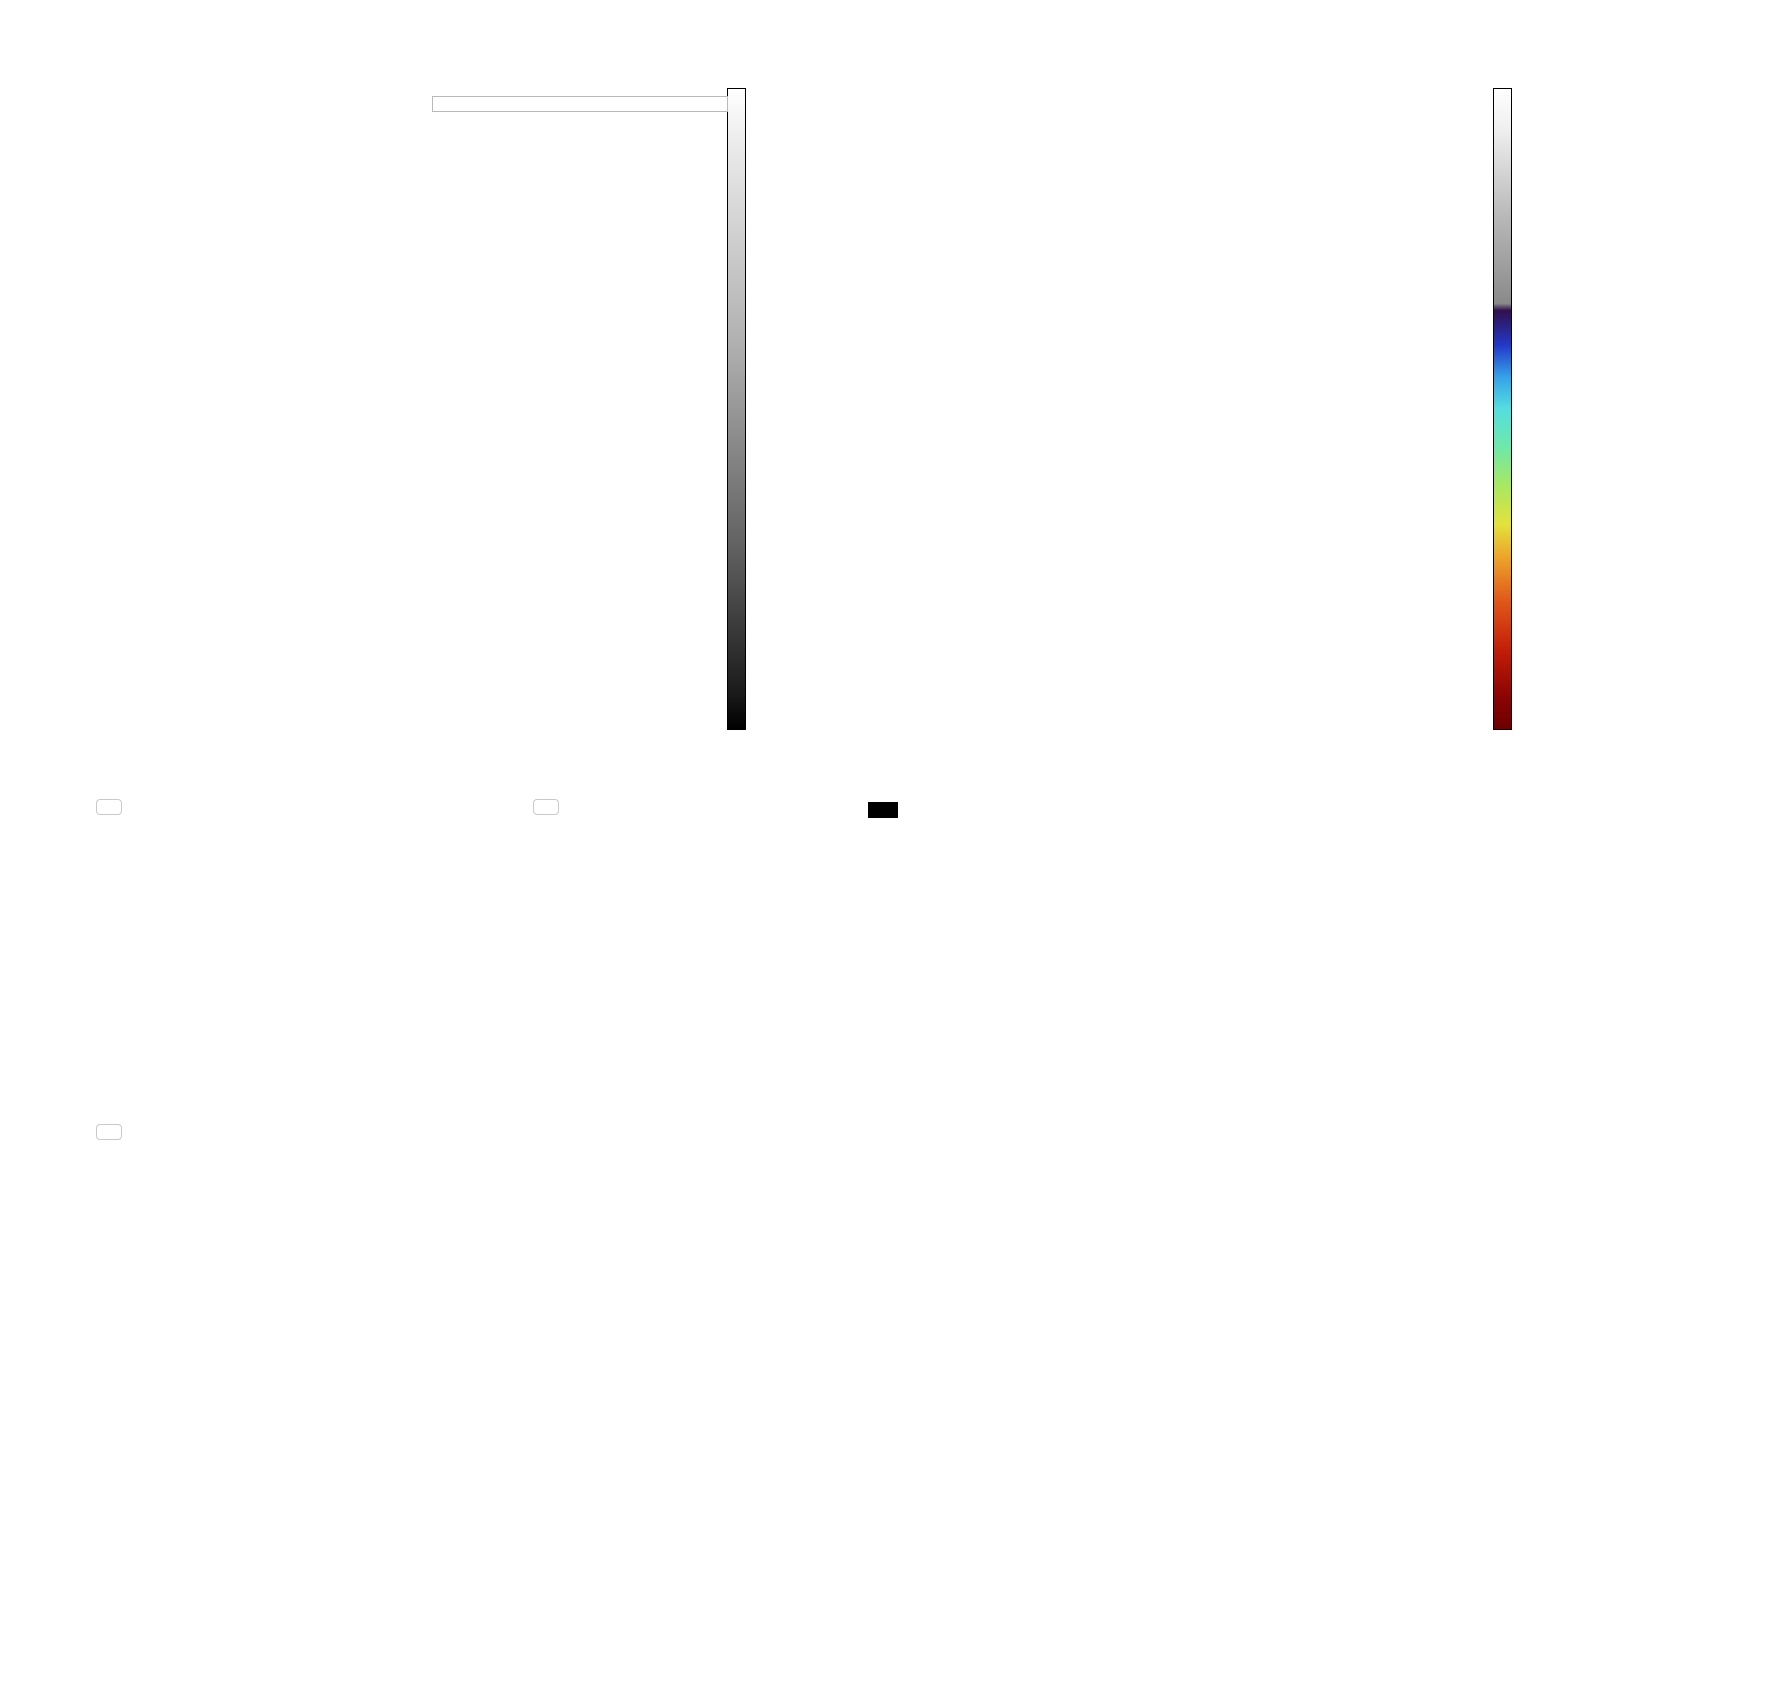  Describe the element at coordinates (109, 807) in the screenshot. I see `wind-legend` at that location.